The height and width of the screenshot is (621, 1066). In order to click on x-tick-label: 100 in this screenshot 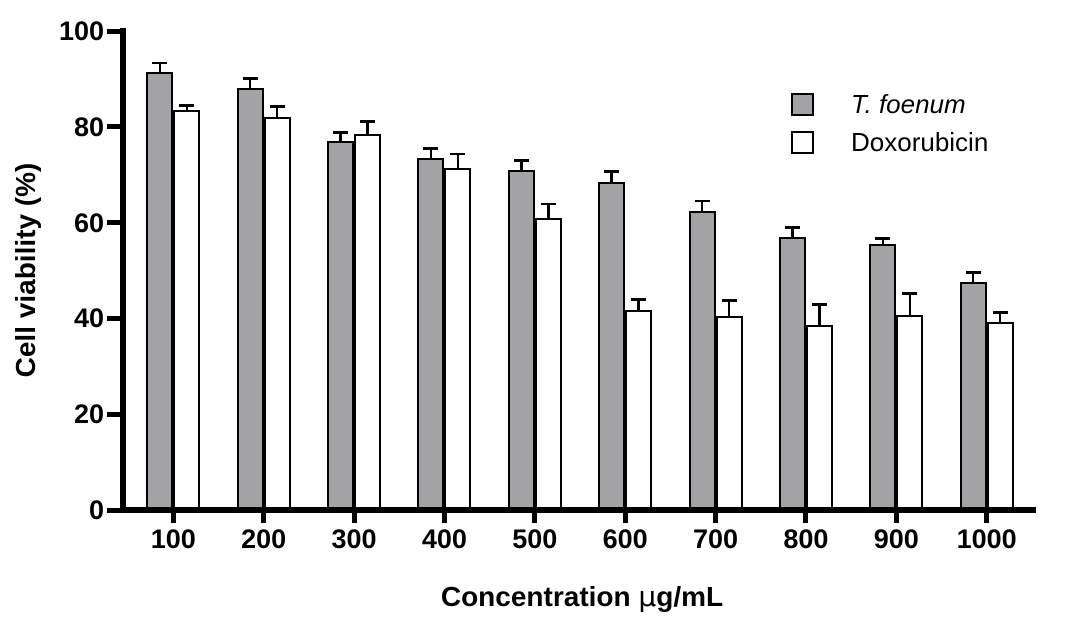, I will do `click(173, 539)`.